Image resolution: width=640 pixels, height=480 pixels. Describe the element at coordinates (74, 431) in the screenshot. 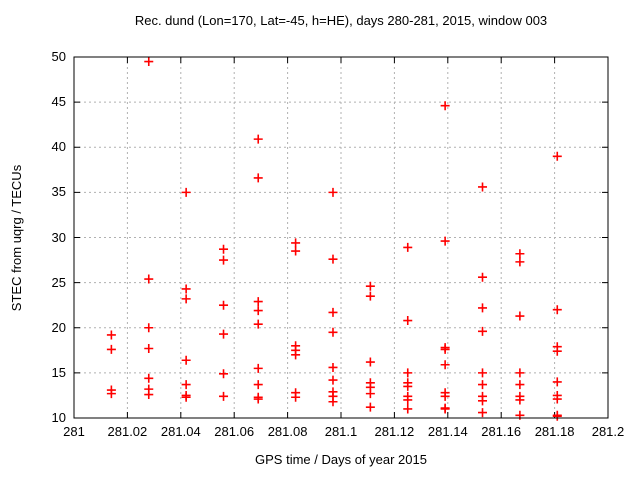

I see `x-tick-label: 281` at that location.